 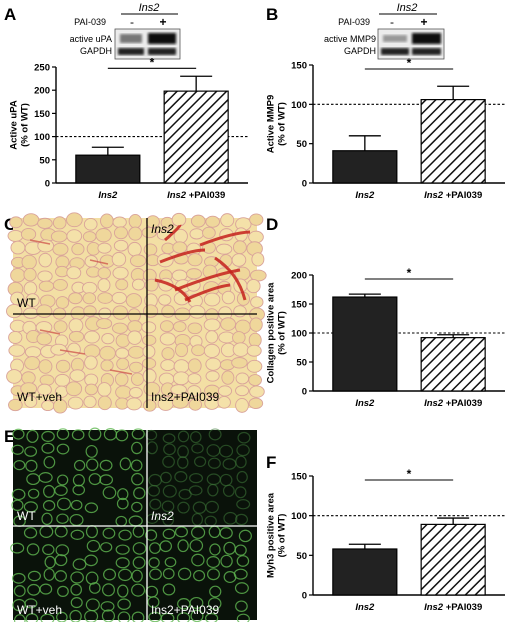 I want to click on panel-letter-d: D, so click(x=272, y=224).